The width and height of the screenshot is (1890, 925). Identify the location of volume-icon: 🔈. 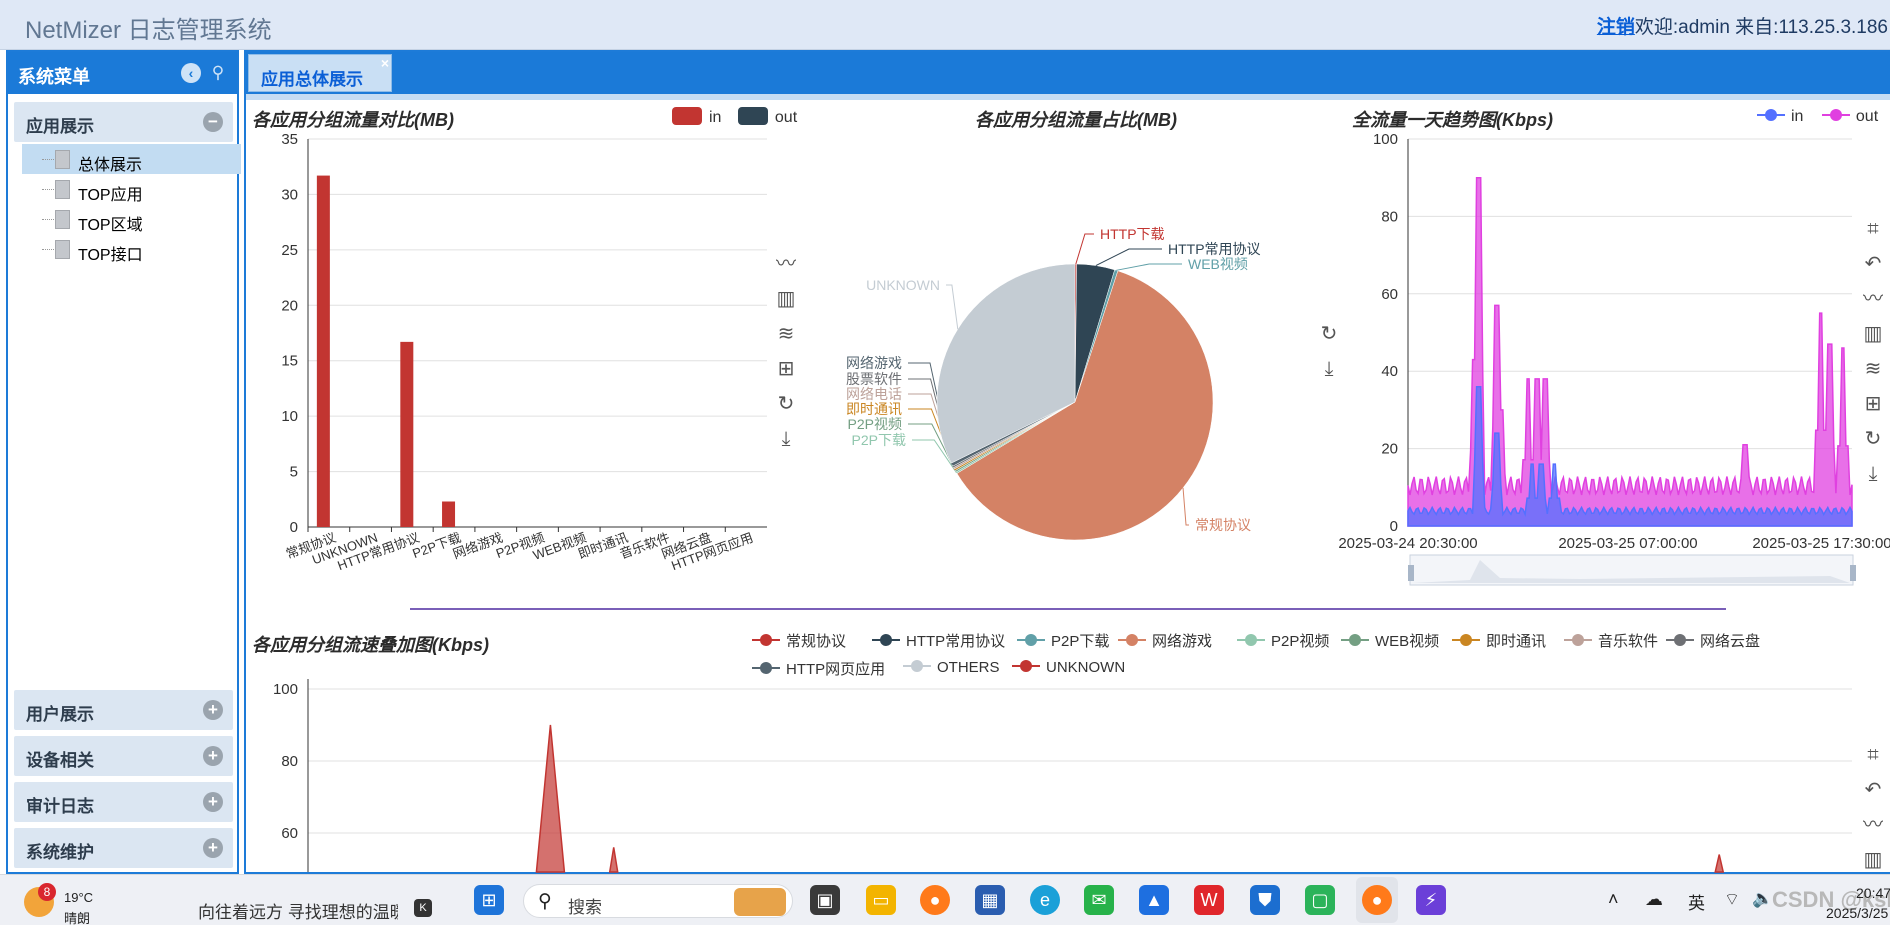
(1763, 898).